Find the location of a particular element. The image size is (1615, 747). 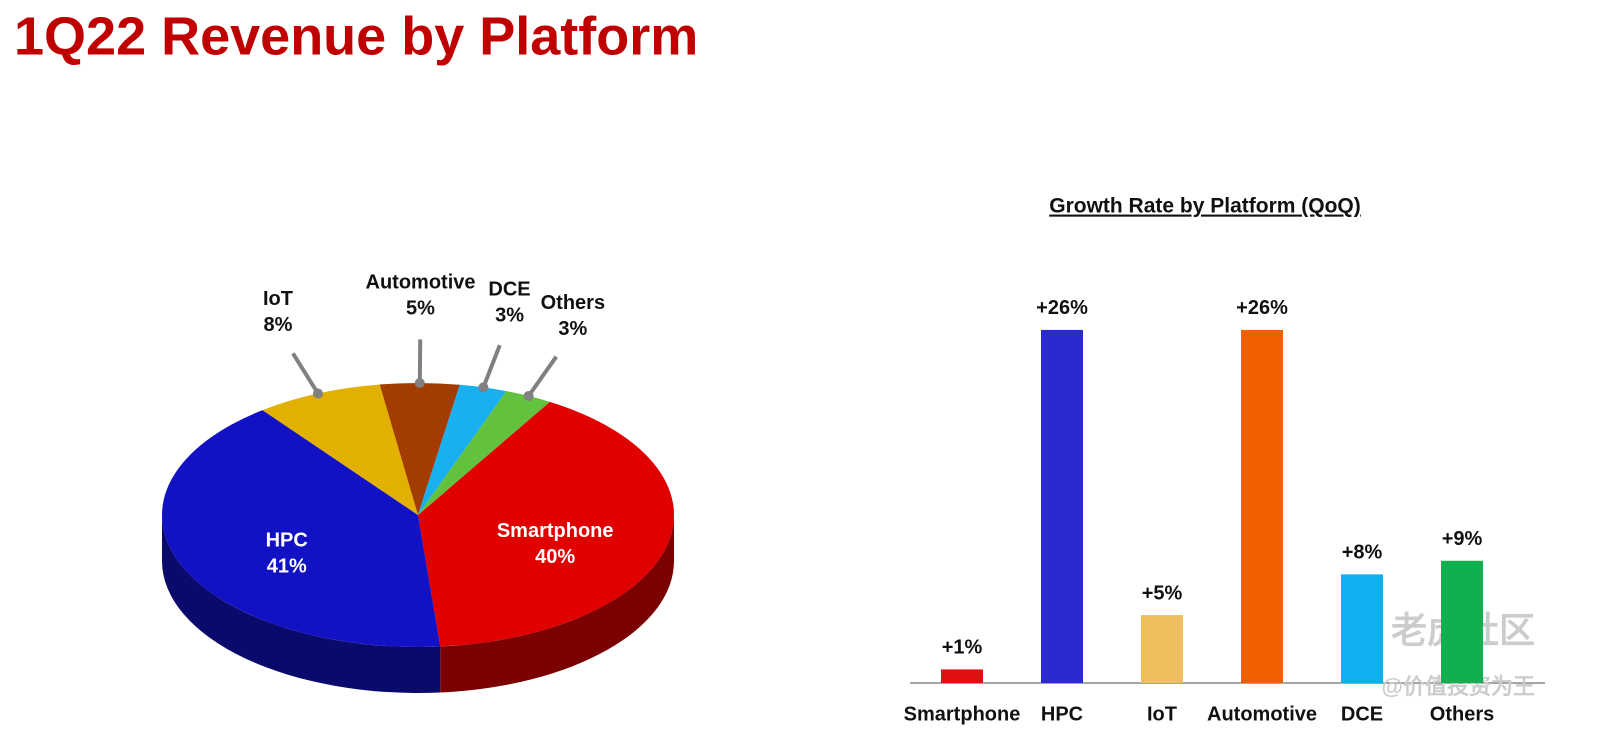

bar-value-label: +9% is located at coordinates (1462, 539).